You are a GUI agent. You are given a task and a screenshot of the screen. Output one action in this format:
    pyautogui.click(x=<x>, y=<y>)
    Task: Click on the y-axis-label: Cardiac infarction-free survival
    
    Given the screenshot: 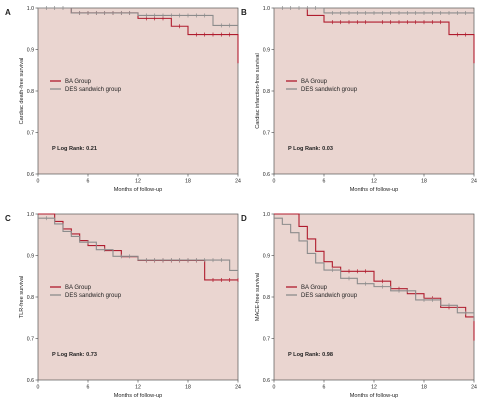 What is the action you would take?
    pyautogui.click(x=258, y=91)
    